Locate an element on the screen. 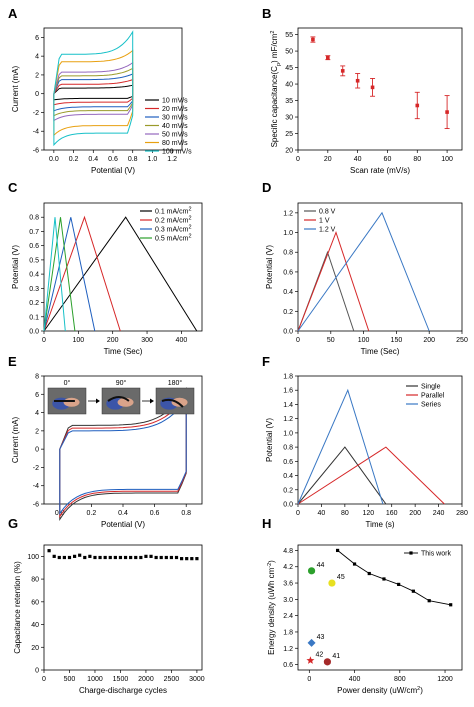 This screenshot has height=707, width=474. inset-arrowhead is located at coordinates (98, 401).